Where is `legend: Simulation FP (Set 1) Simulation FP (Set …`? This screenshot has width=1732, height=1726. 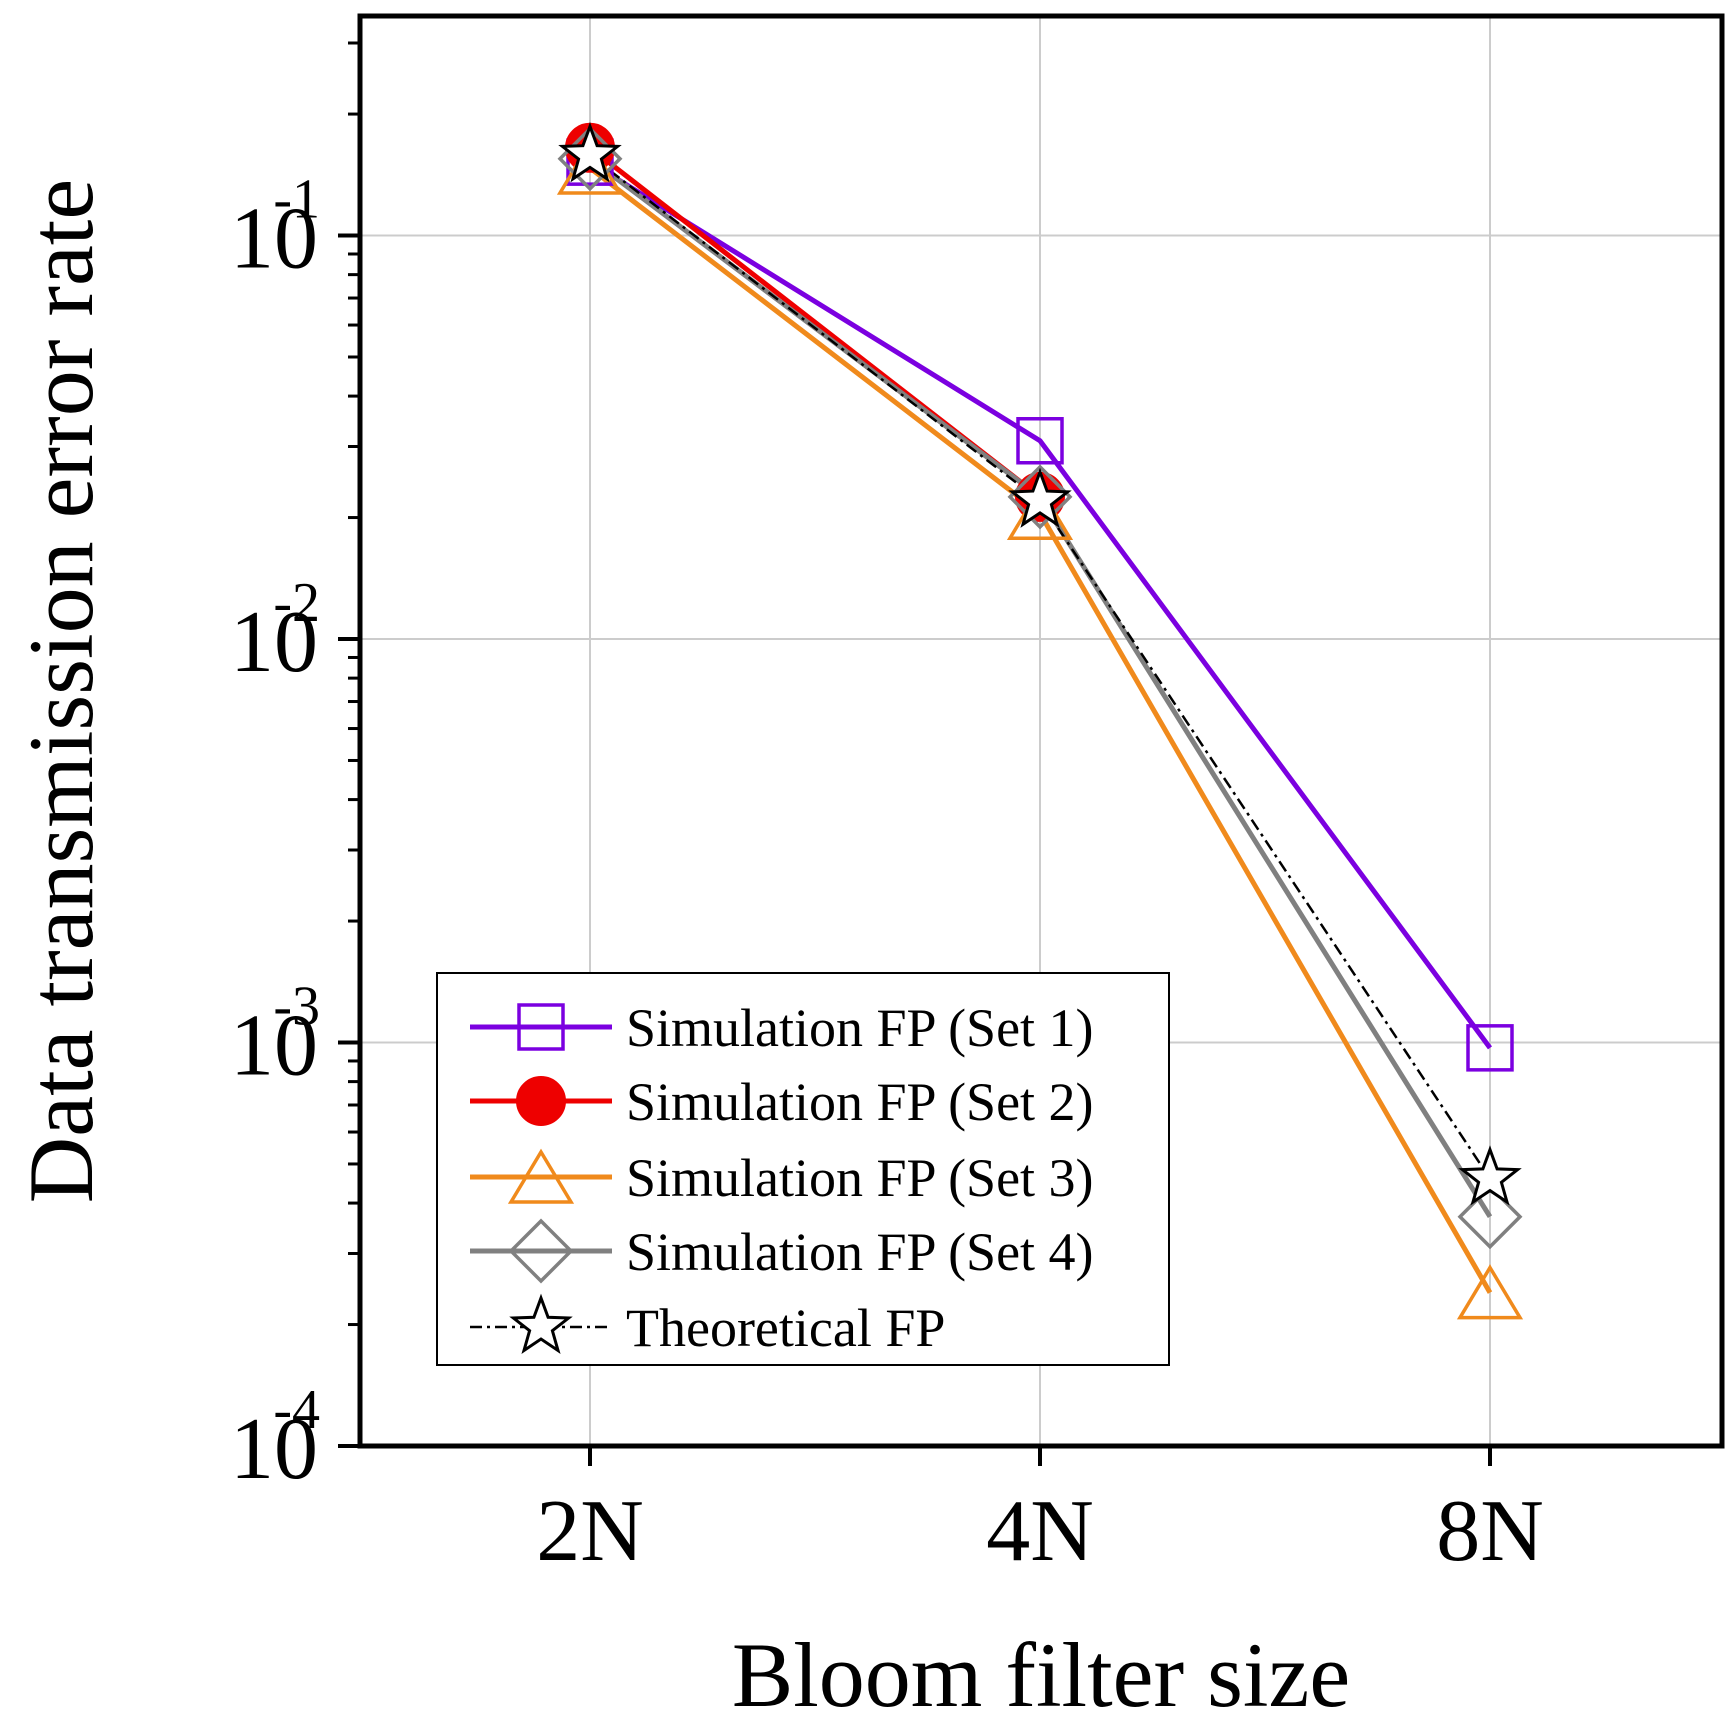 legend: Simulation FP (Set 1) Simulation FP (Set … is located at coordinates (803, 1169).